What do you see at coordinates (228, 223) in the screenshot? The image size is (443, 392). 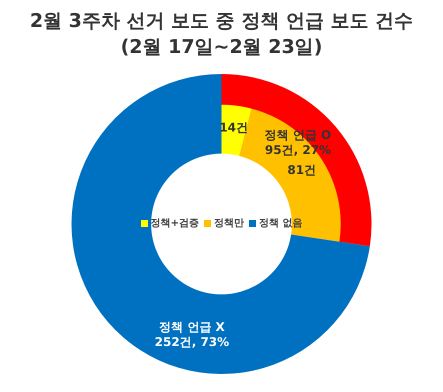 I see `legend-label: 정책만` at bounding box center [228, 223].